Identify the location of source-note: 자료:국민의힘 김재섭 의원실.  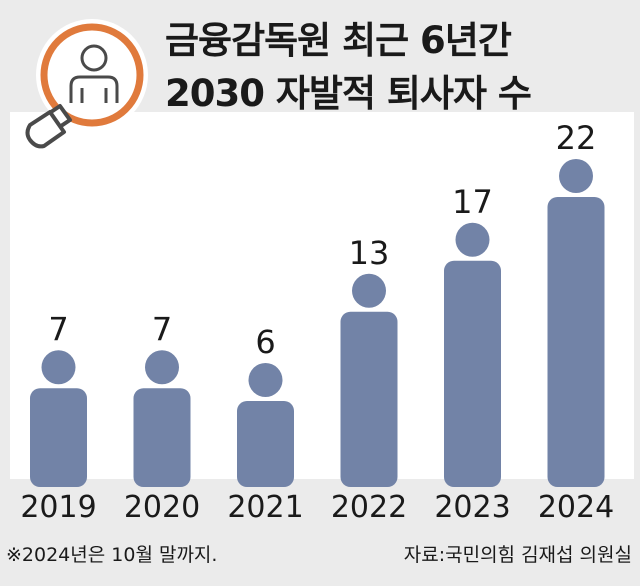
(517, 555).